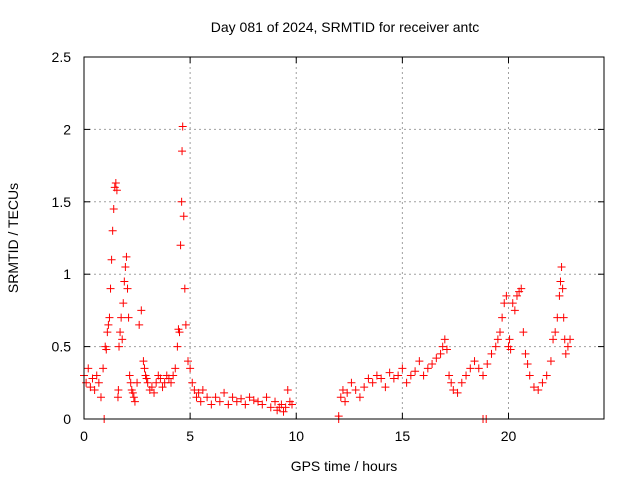 This screenshot has width=640, height=480. Describe the element at coordinates (13, 238) in the screenshot. I see `y-axis-label: SRMTID / TECUs` at that location.